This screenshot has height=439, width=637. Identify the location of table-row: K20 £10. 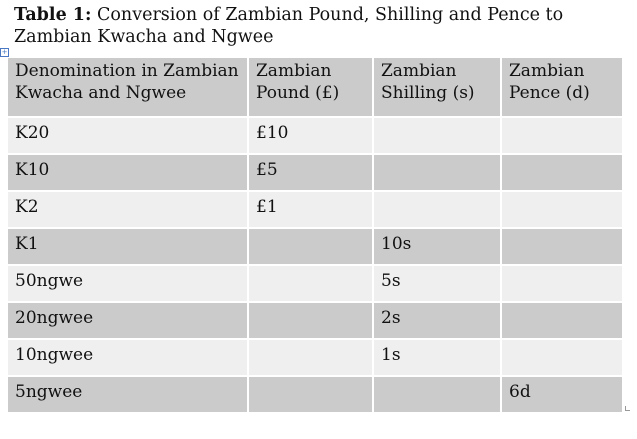
(316, 136).